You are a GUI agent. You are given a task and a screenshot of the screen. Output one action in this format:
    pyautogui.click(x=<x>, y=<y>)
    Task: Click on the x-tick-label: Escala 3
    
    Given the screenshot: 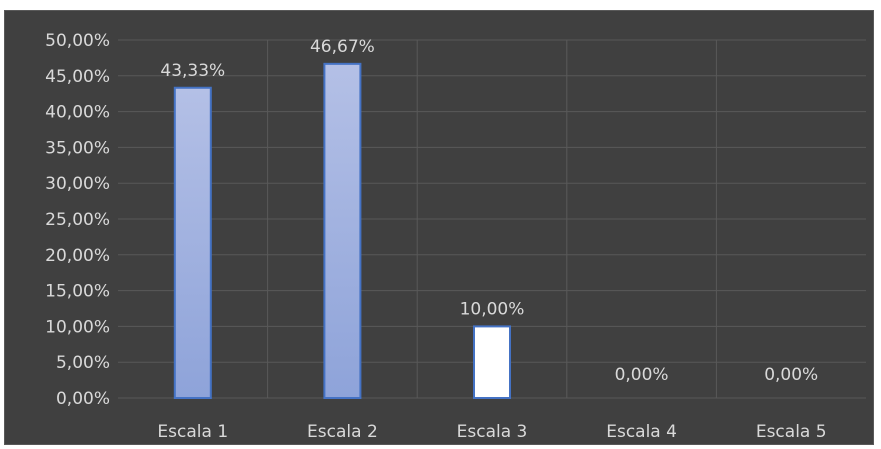 What is the action you would take?
    pyautogui.click(x=492, y=432)
    